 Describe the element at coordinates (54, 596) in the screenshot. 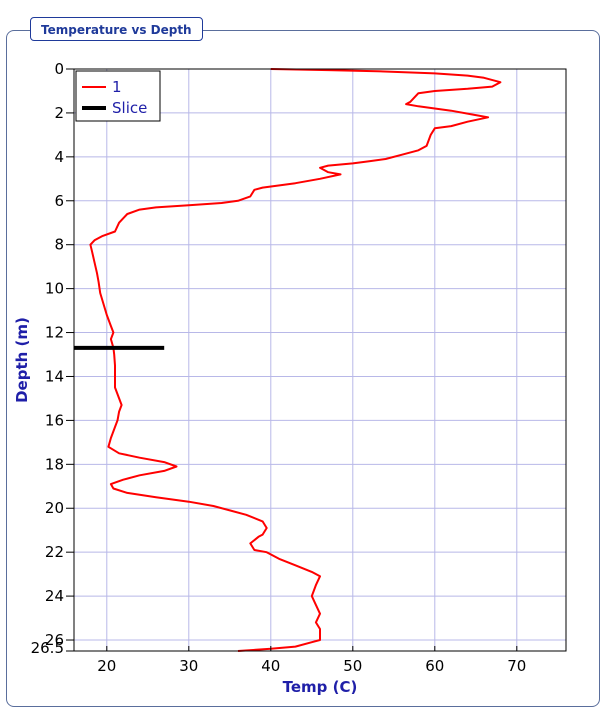

I see `y-tick-label: 24` at that location.